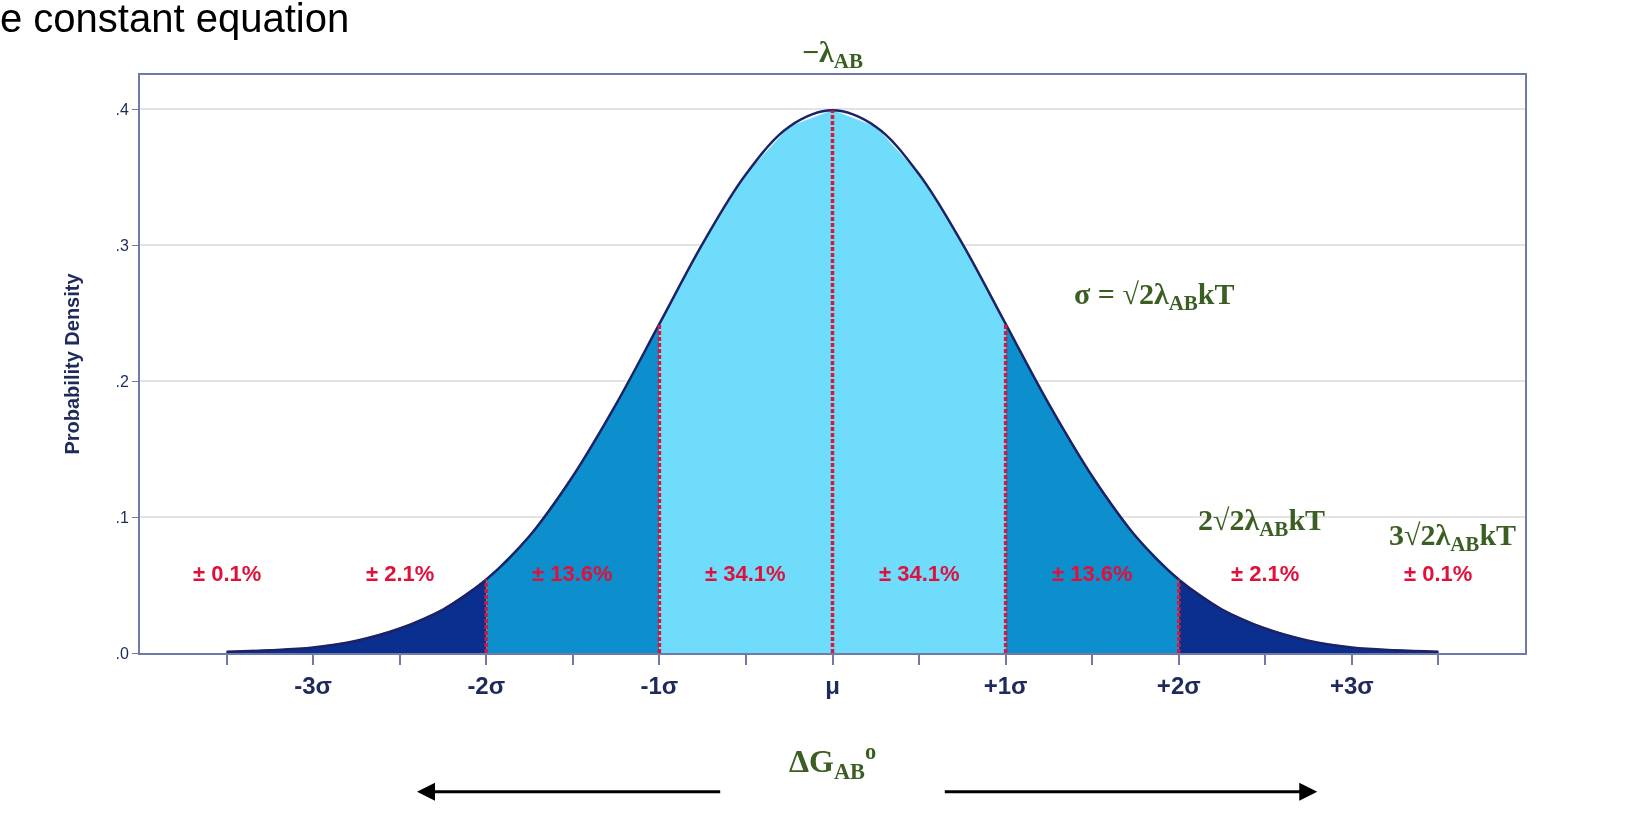 Image resolution: width=1629 pixels, height=813 pixels. Describe the element at coordinates (1351, 685) in the screenshot. I see `x-tick-label: +3σ` at that location.